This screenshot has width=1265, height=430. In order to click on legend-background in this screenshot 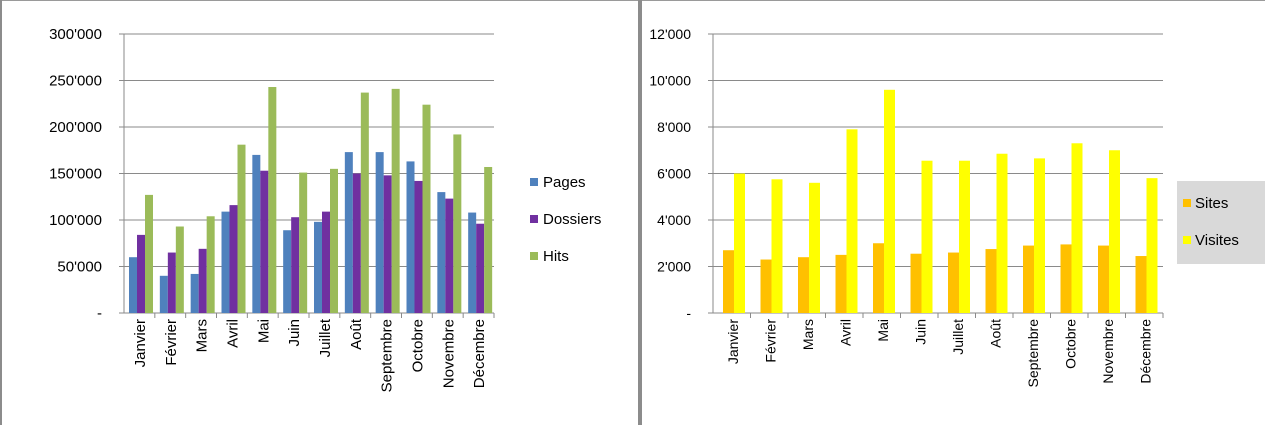, I will do `click(1221, 222)`.